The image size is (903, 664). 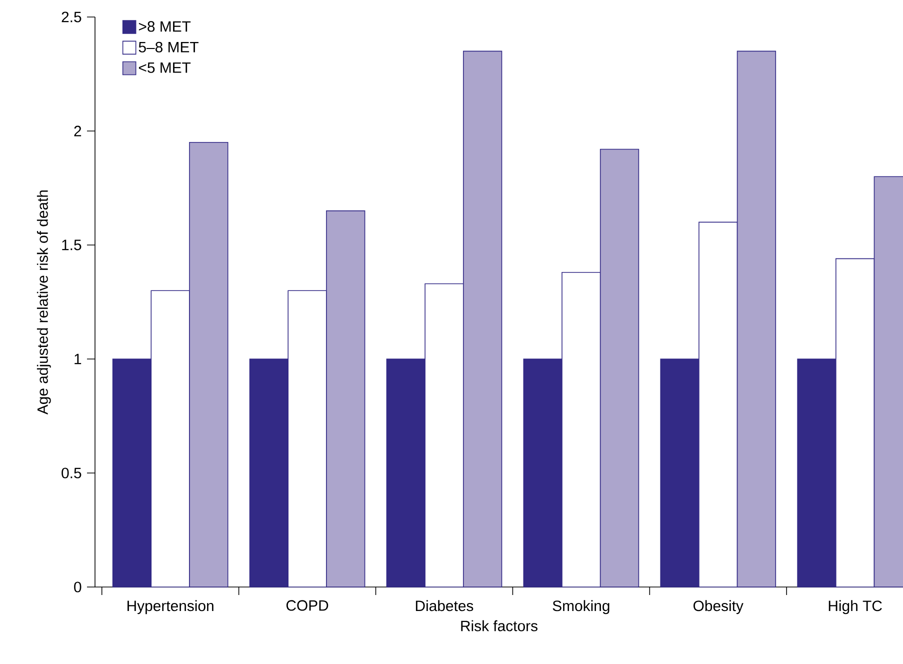 What do you see at coordinates (78, 131) in the screenshot?
I see `y-tick-label: 2` at bounding box center [78, 131].